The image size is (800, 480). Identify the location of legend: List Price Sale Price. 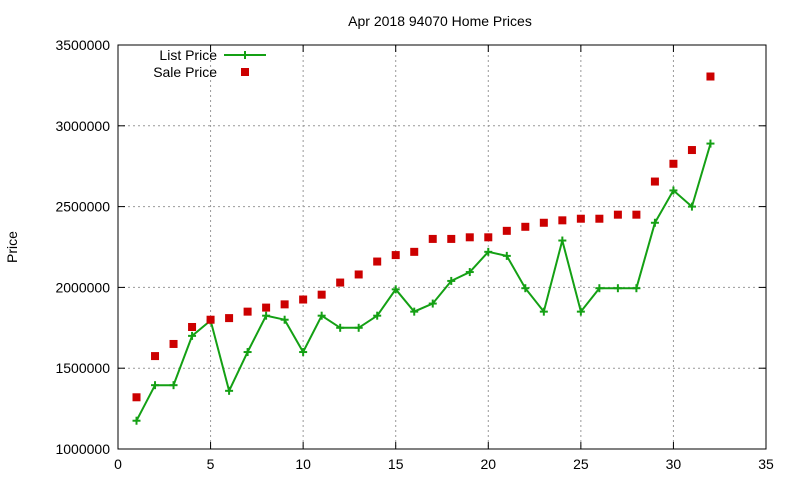
(209, 63).